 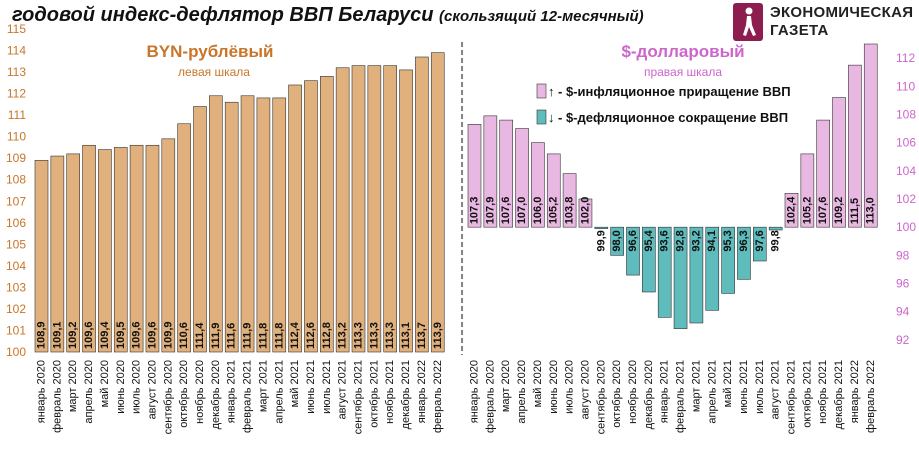 I want to click on usd-x-tick-label: июнь 2021, so click(x=744, y=387).